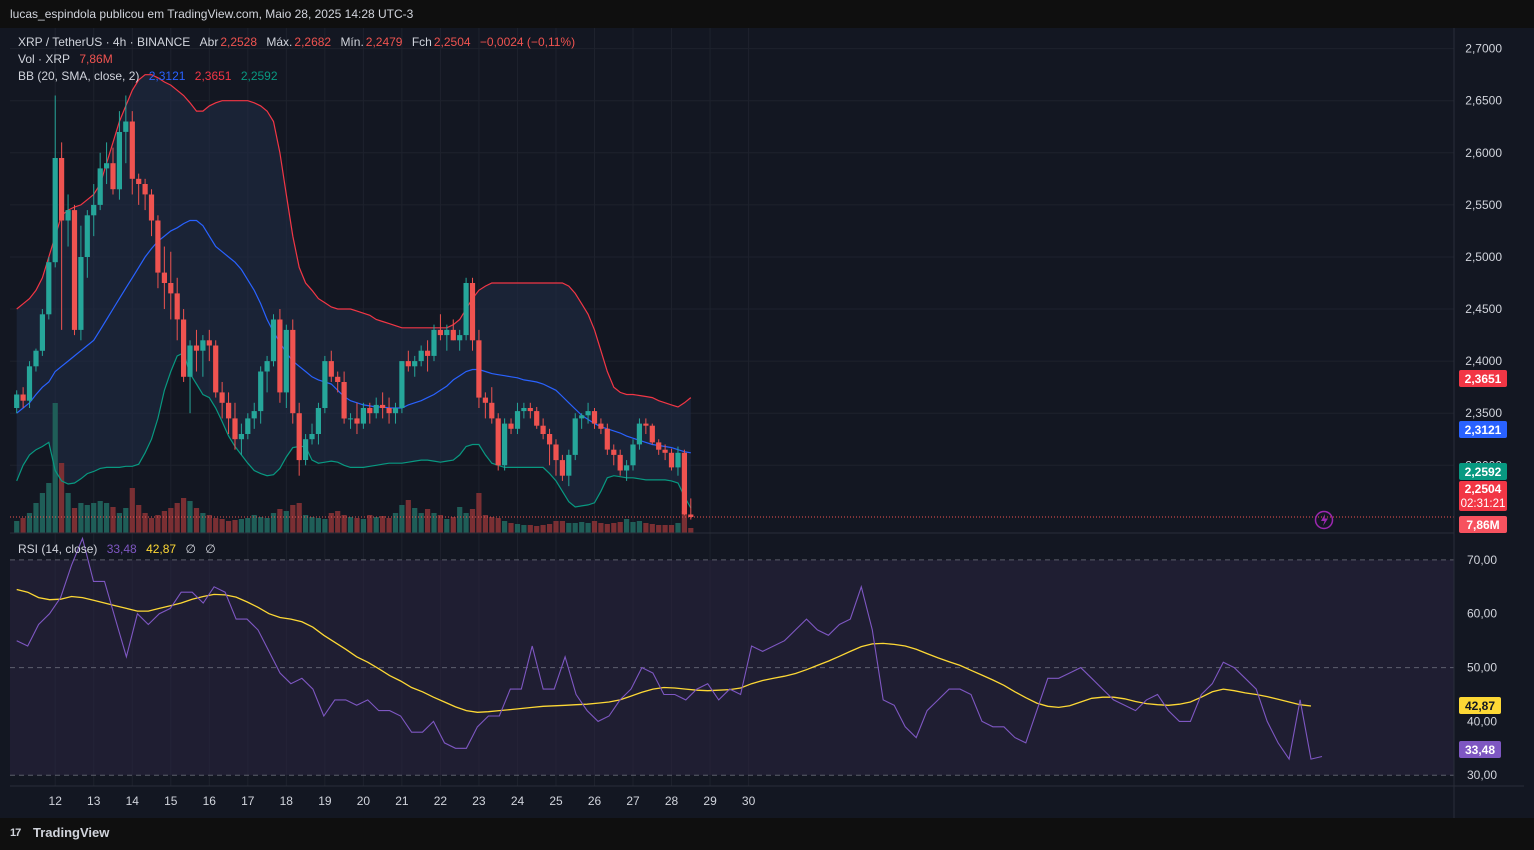  I want to click on candle-countdown: 02:31:21, so click(1483, 504).